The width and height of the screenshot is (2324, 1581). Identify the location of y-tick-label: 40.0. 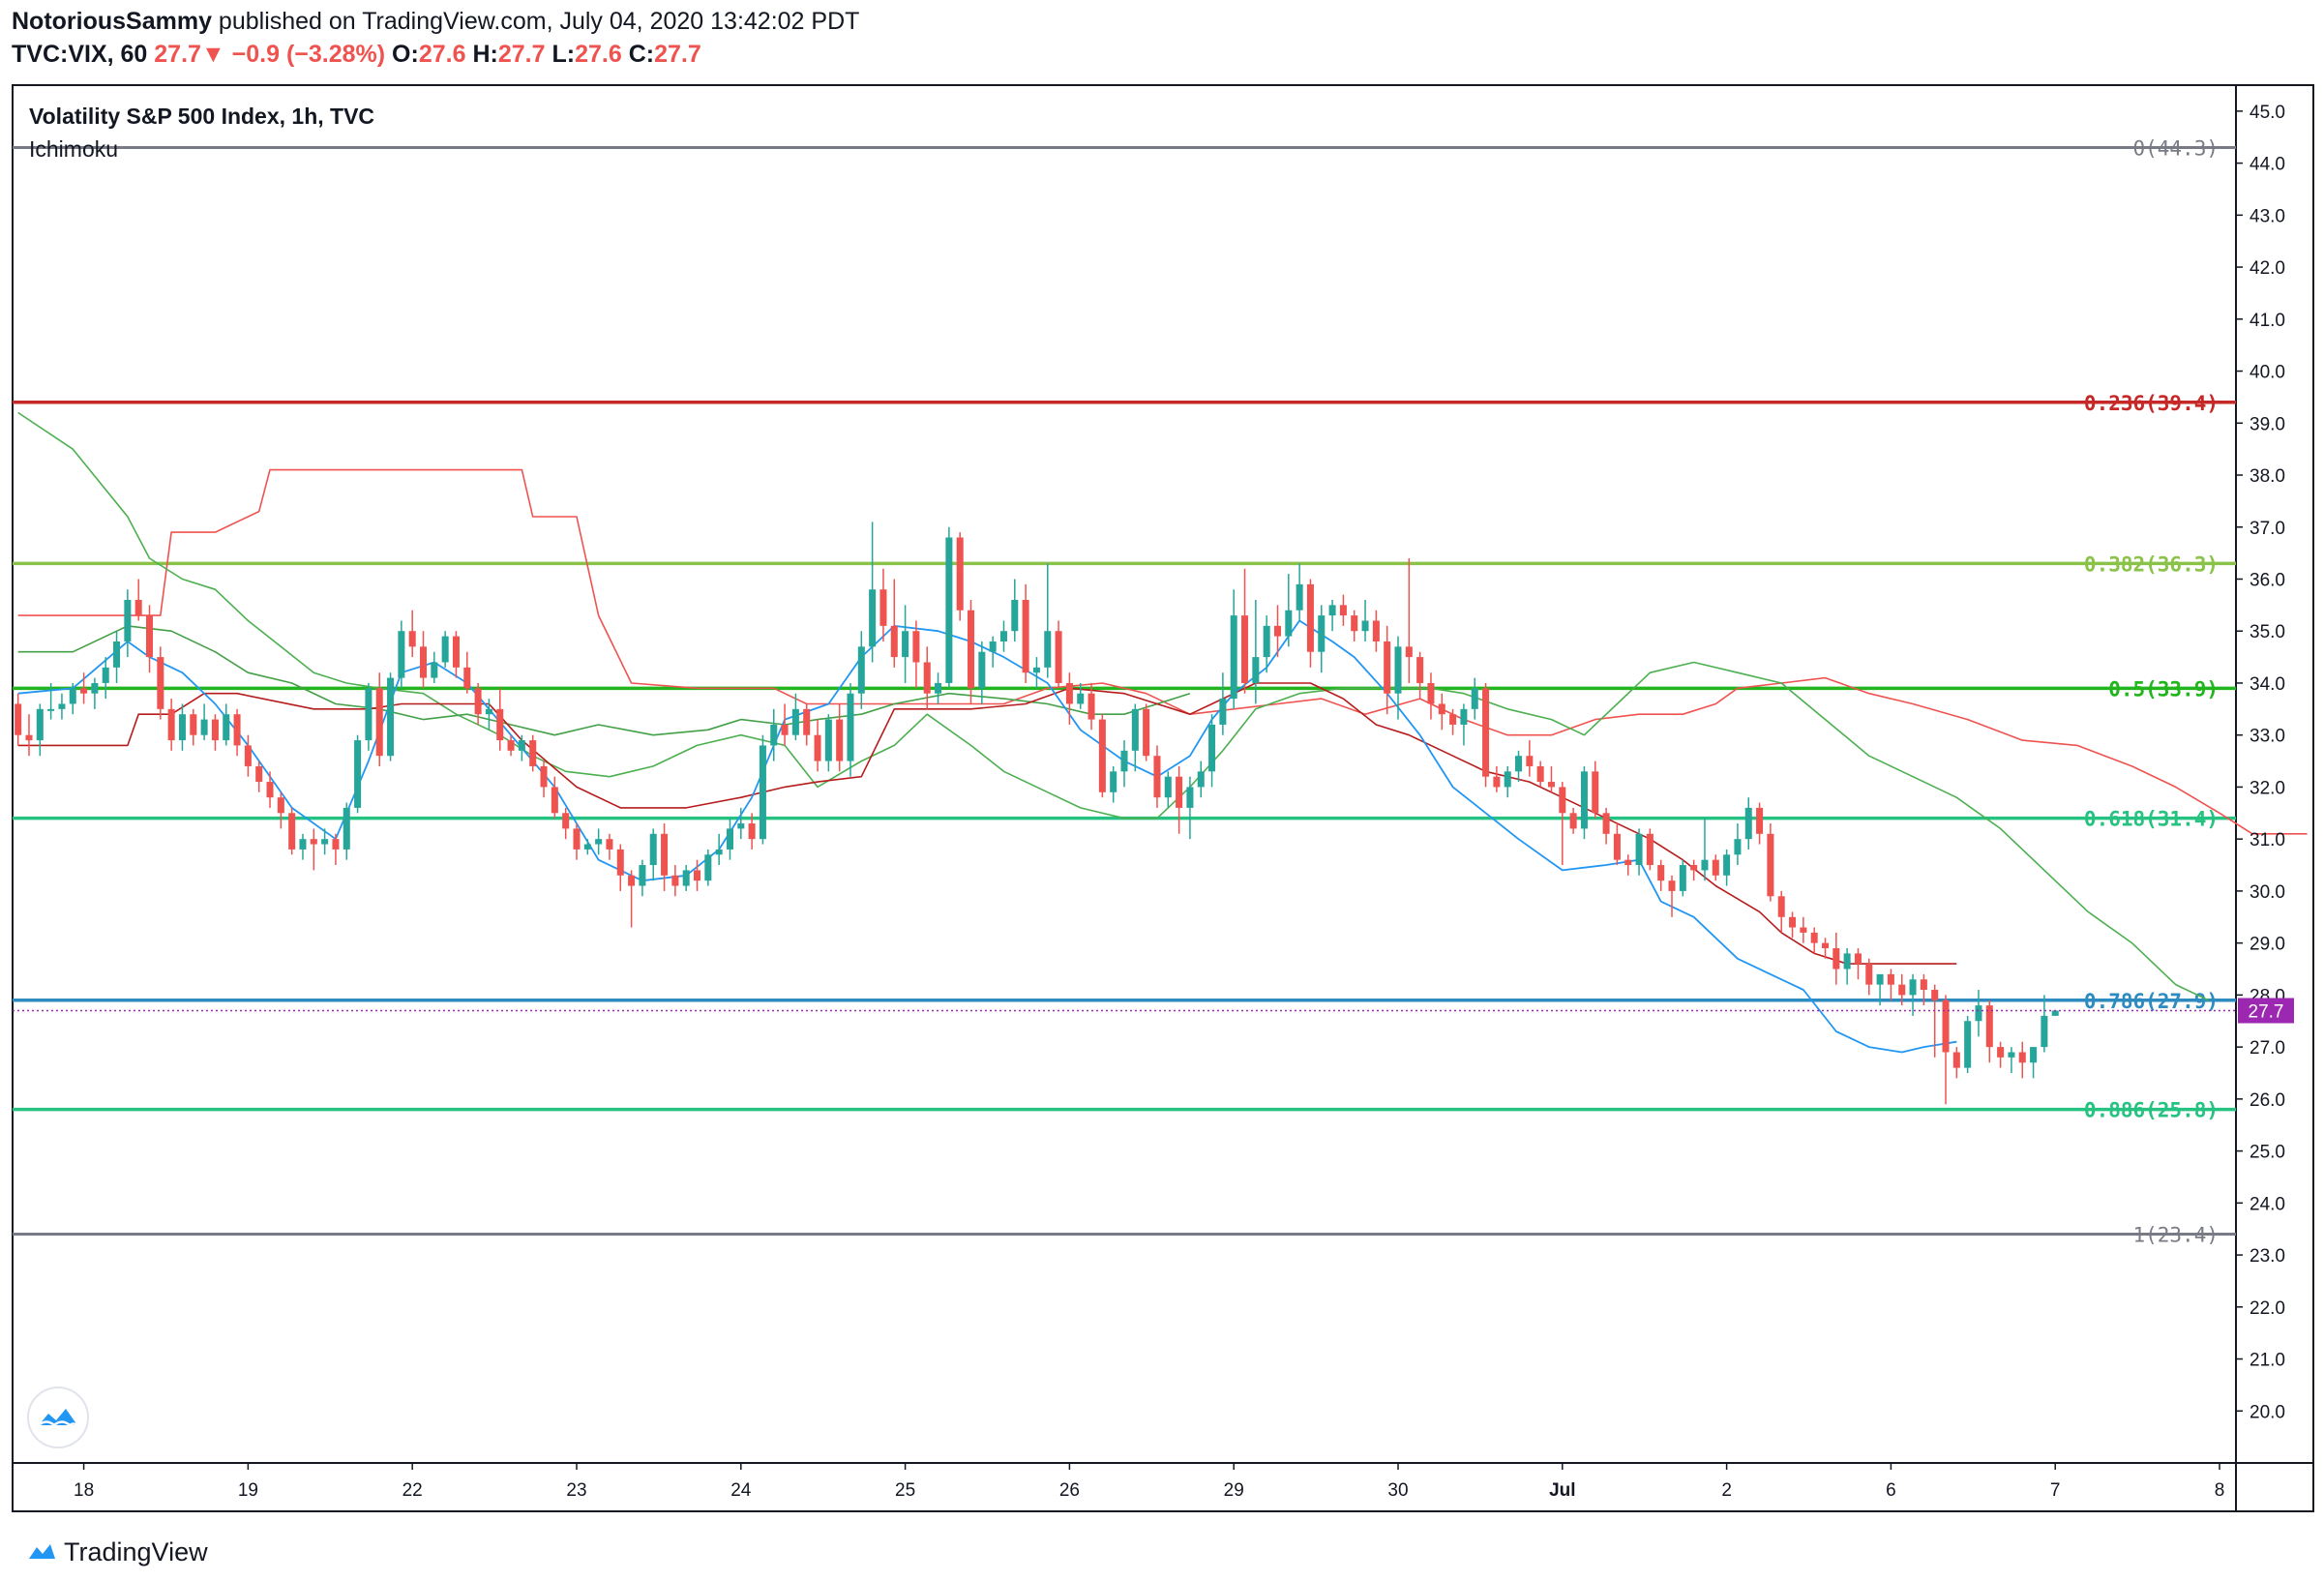
(2267, 373).